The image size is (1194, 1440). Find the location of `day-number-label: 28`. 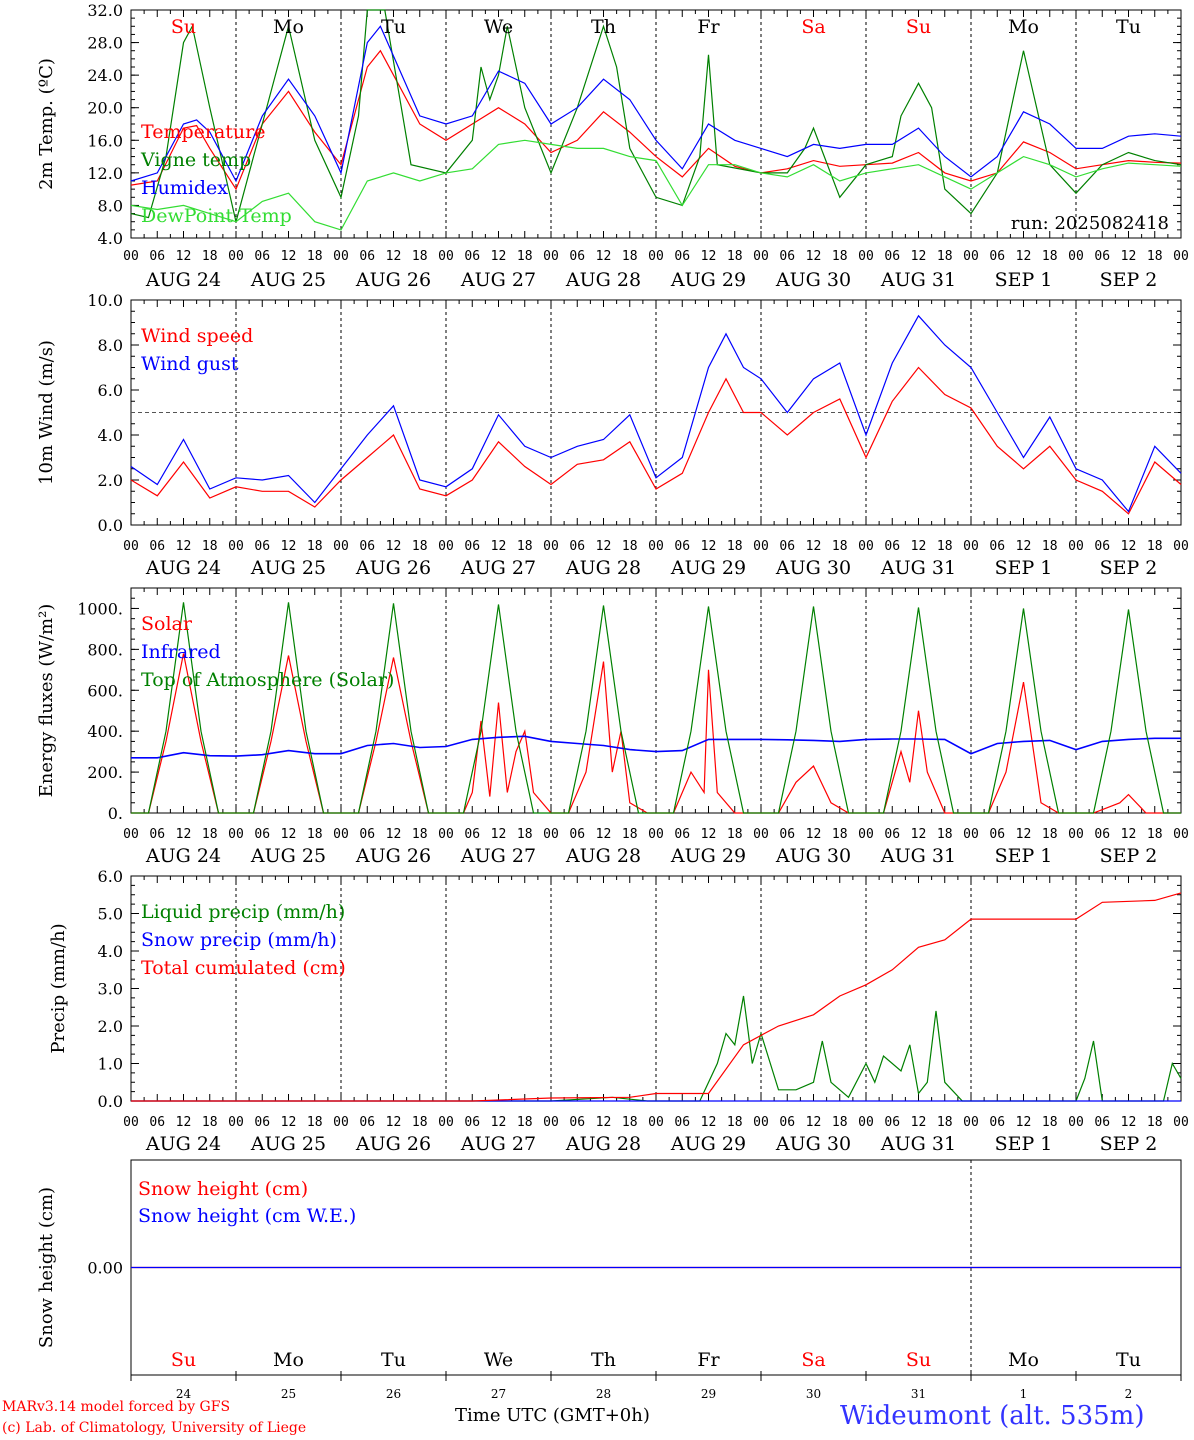

day-number-label: 28 is located at coordinates (603, 1394).